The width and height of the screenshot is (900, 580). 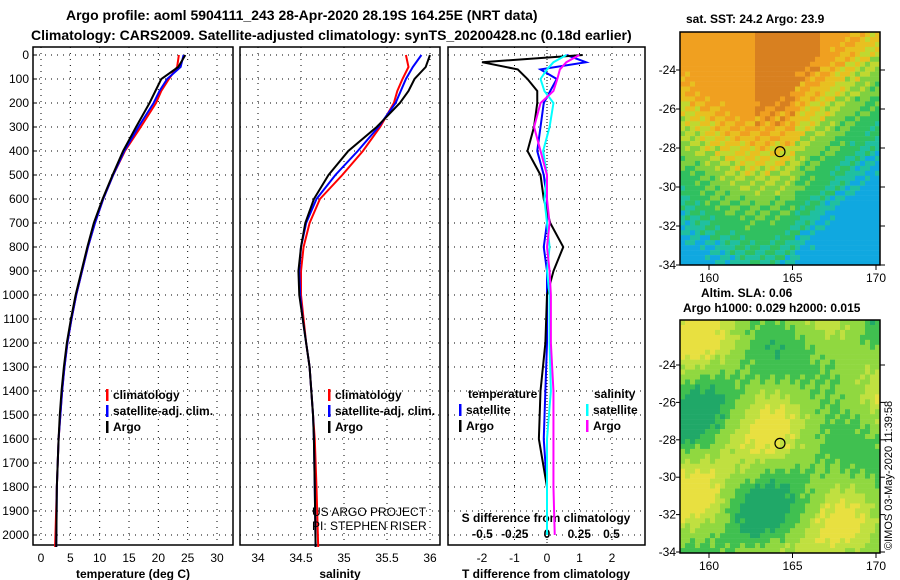 What do you see at coordinates (15, 391) in the screenshot?
I see `depth-tick-label: 1400` at bounding box center [15, 391].